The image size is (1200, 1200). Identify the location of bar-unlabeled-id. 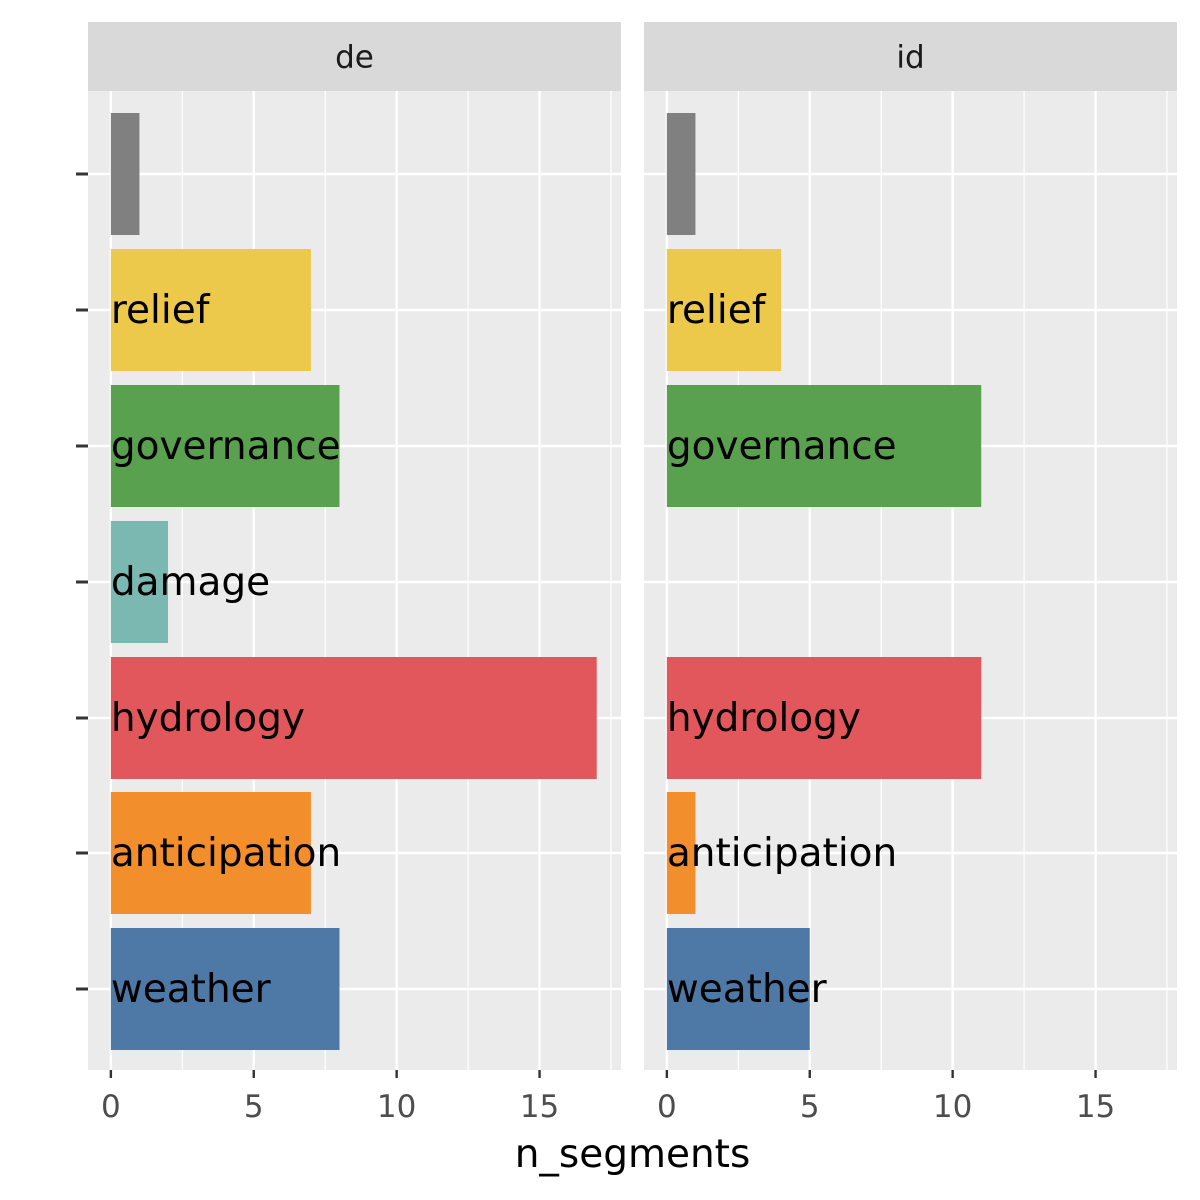
(681, 174).